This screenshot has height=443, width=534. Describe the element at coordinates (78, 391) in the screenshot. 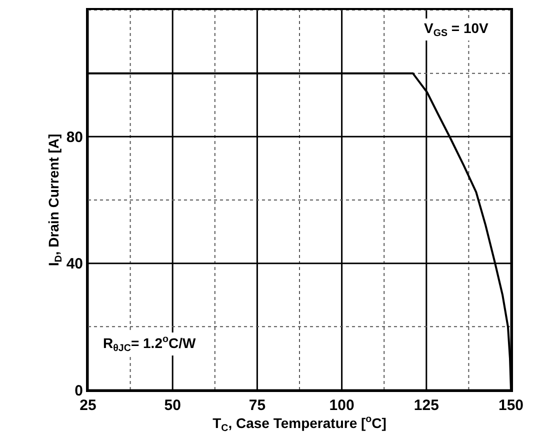

I see `y-tick-label: 0` at that location.